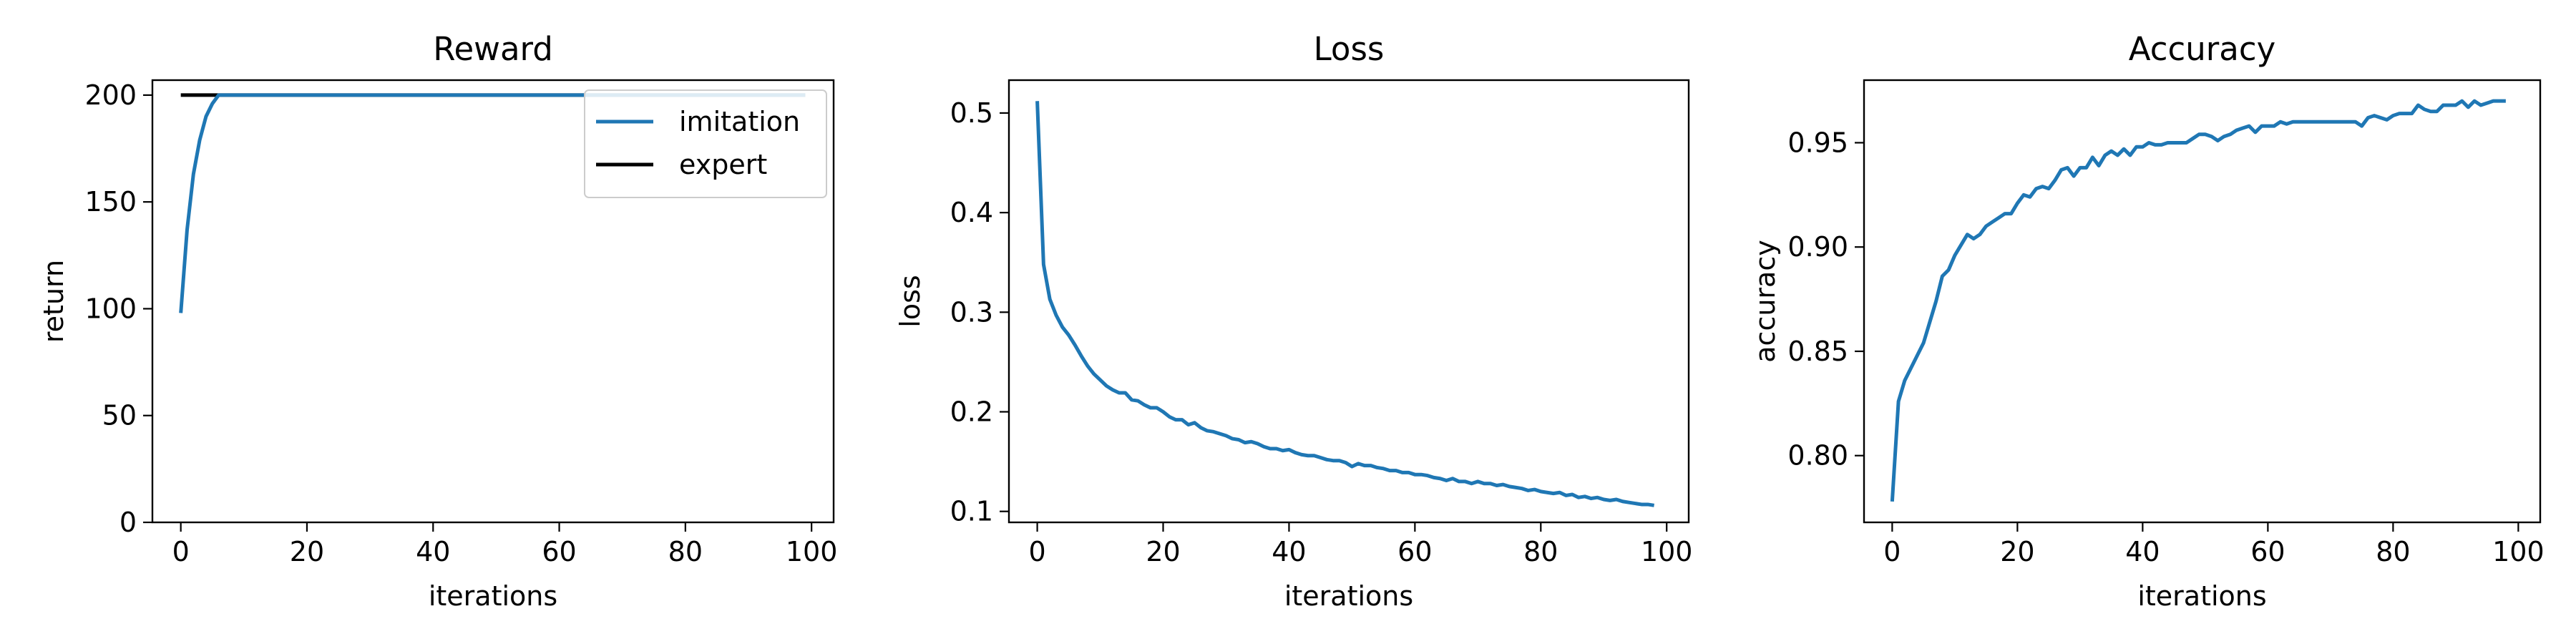 Image resolution: width=2576 pixels, height=644 pixels. Describe the element at coordinates (971, 312) in the screenshot. I see `y-tick-label: 0.3` at that location.